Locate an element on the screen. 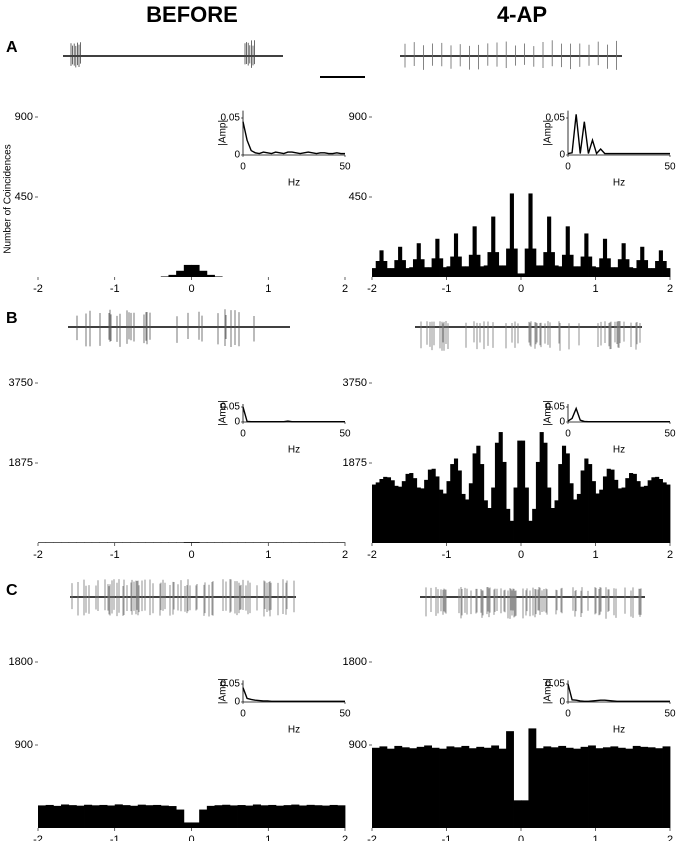  y-tick-label: 900 is located at coordinates (24, 117).